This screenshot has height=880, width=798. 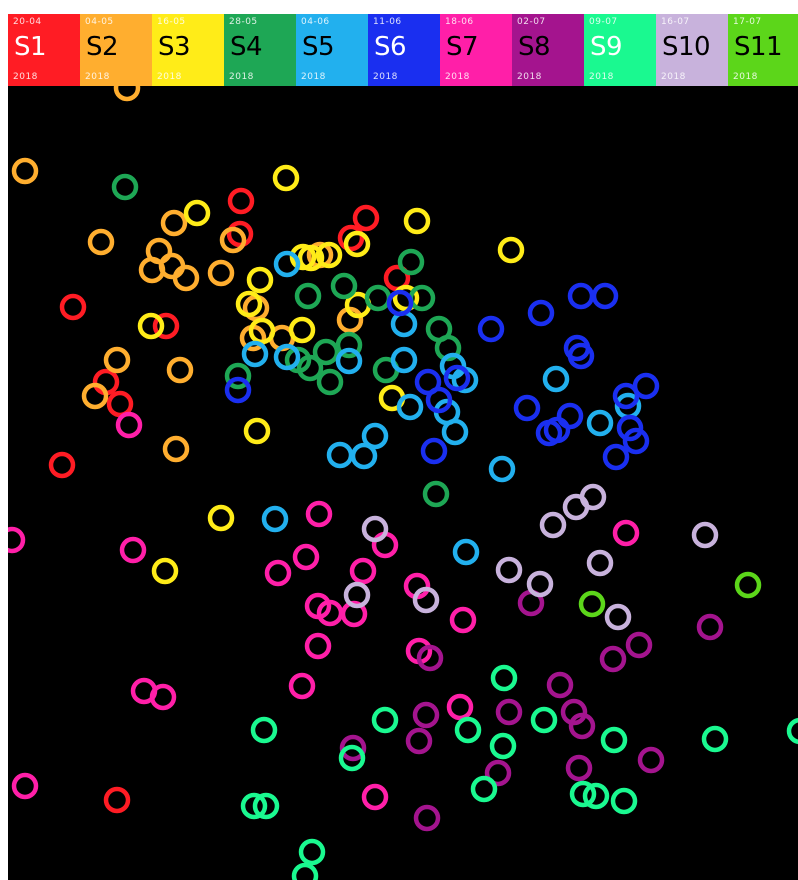 I want to click on legend-item-s11: 17-07 S11 2018, so click(x=763, y=50).